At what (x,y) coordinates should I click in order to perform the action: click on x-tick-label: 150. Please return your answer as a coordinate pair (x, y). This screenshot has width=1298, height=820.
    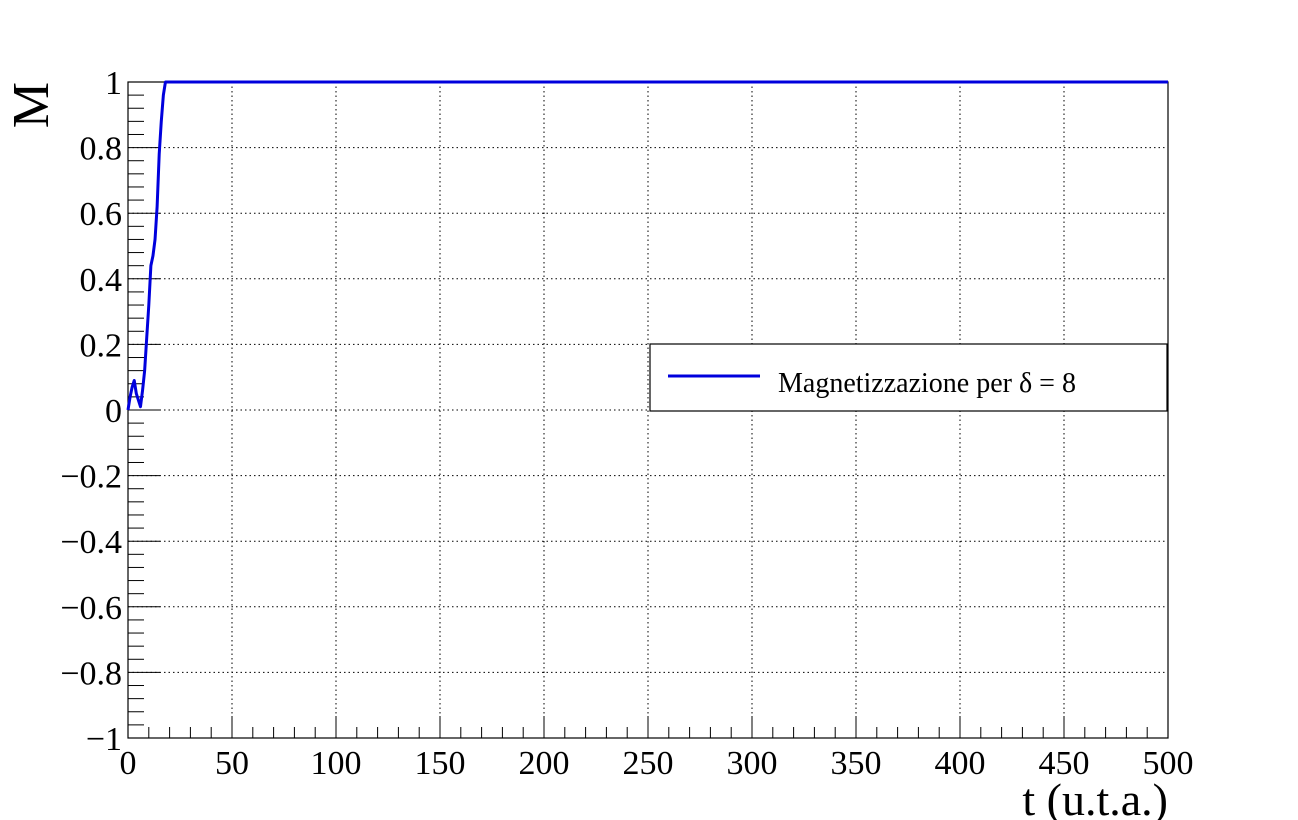
    Looking at the image, I should click on (440, 763).